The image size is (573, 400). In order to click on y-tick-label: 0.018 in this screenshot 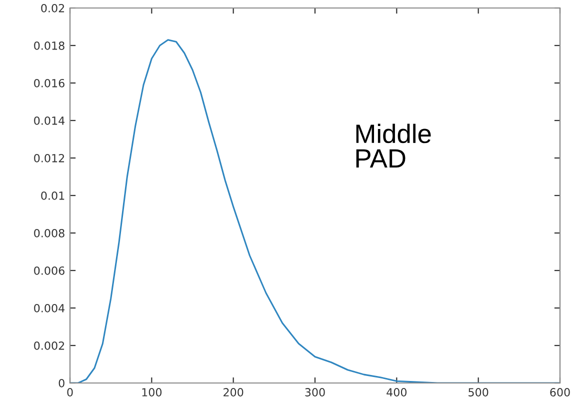, I will do `click(49, 45)`.